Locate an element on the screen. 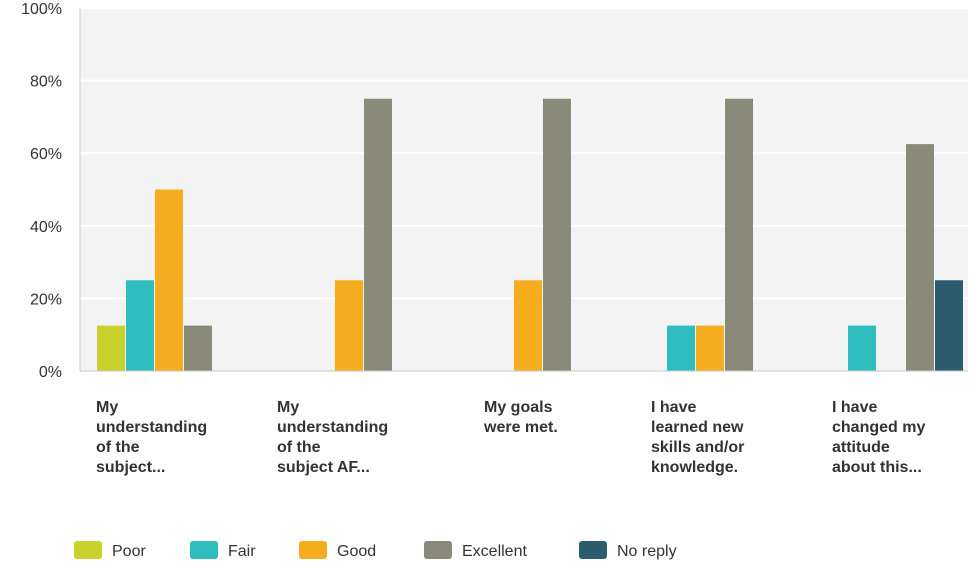 This screenshot has width=971, height=570. legend: Poor Fair Good Excellent No reply is located at coordinates (375, 550).